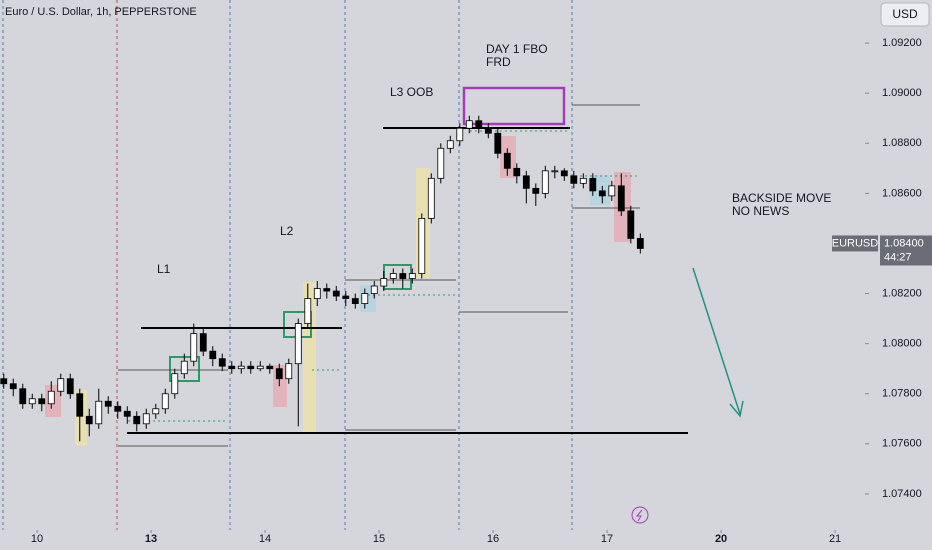 The height and width of the screenshot is (550, 932). I want to click on fbo-box, so click(514, 106).